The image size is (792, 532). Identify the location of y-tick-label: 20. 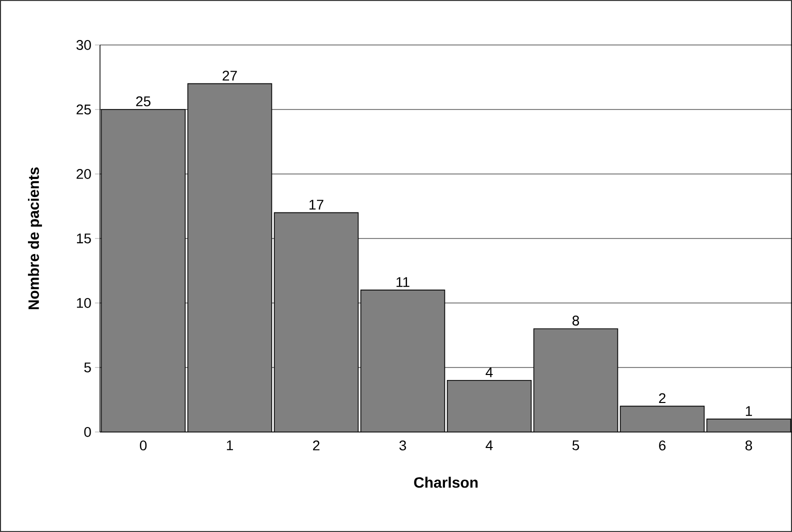
(83, 174).